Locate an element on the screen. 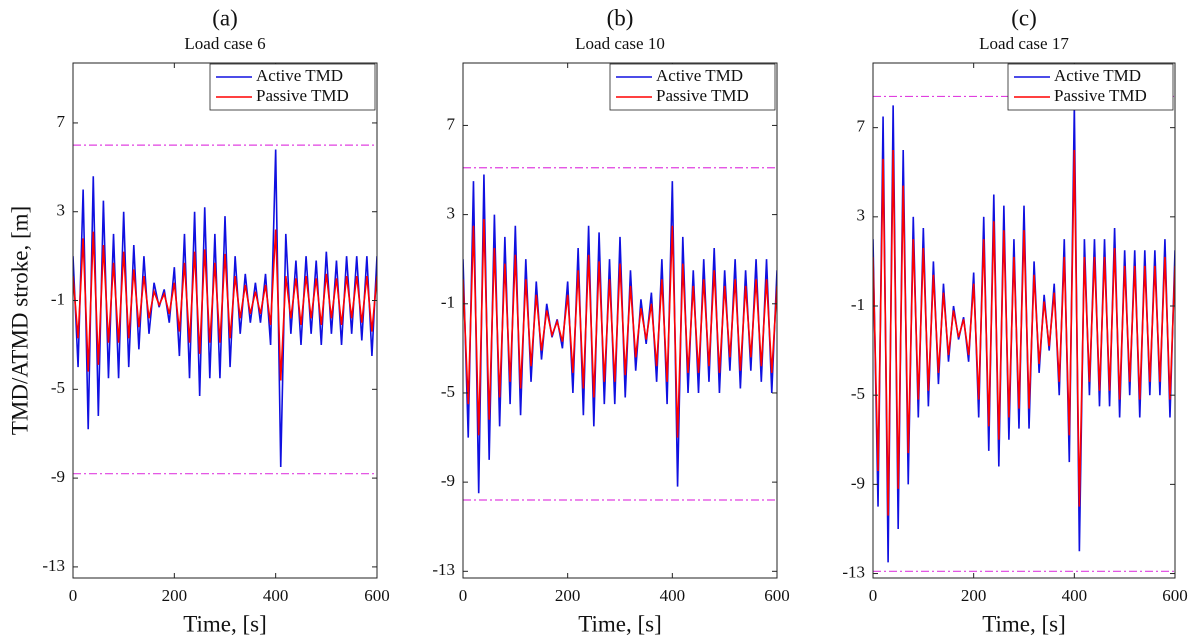 Image resolution: width=1199 pixels, height=641 pixels. panel-label: (c) is located at coordinates (1024, 17).